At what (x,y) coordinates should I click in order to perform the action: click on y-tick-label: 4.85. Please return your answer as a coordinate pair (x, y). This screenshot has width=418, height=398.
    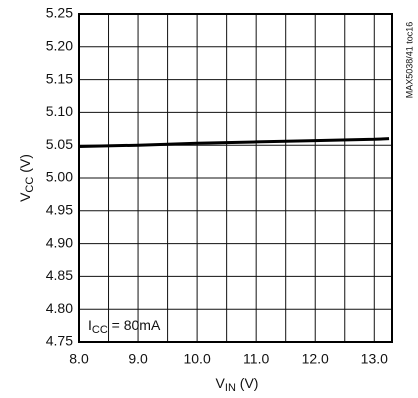
    Looking at the image, I should click on (59, 275).